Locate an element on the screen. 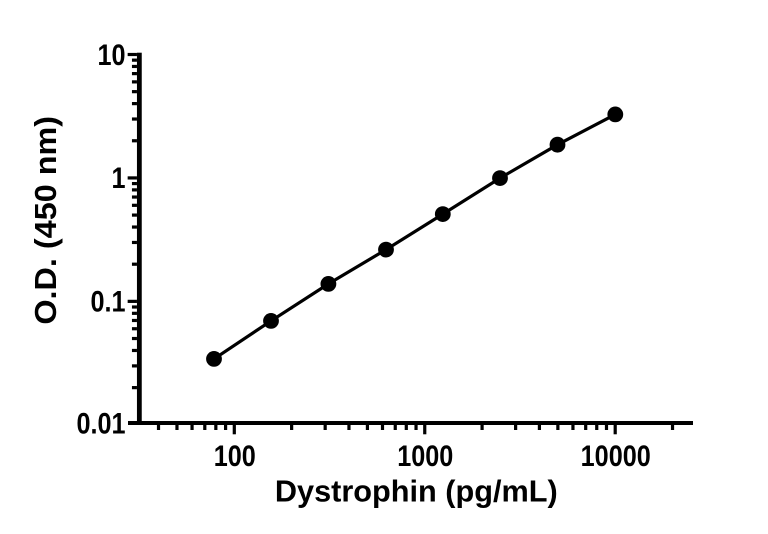  svg-text: 10000 is located at coordinates (616, 456).